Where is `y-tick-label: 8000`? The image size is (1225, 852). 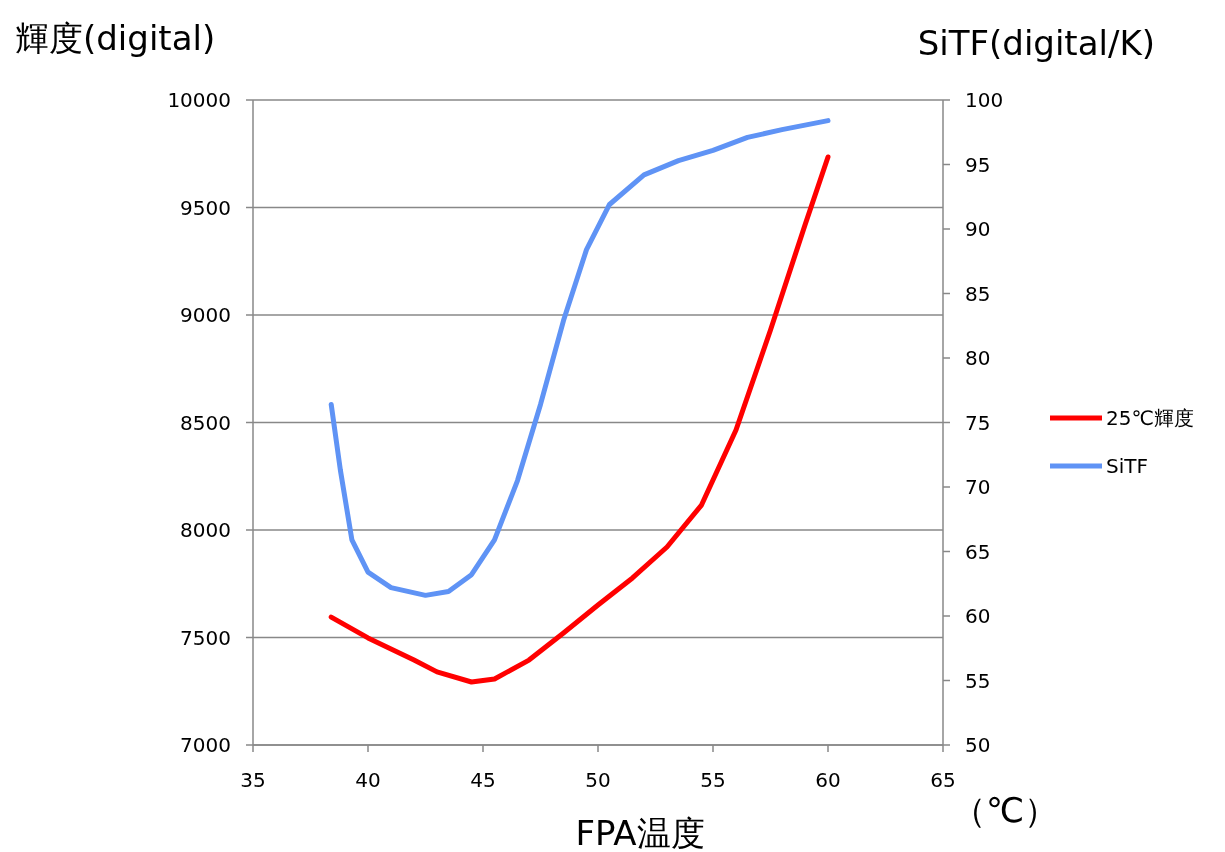
y-tick-label: 8000 is located at coordinates (205, 530).